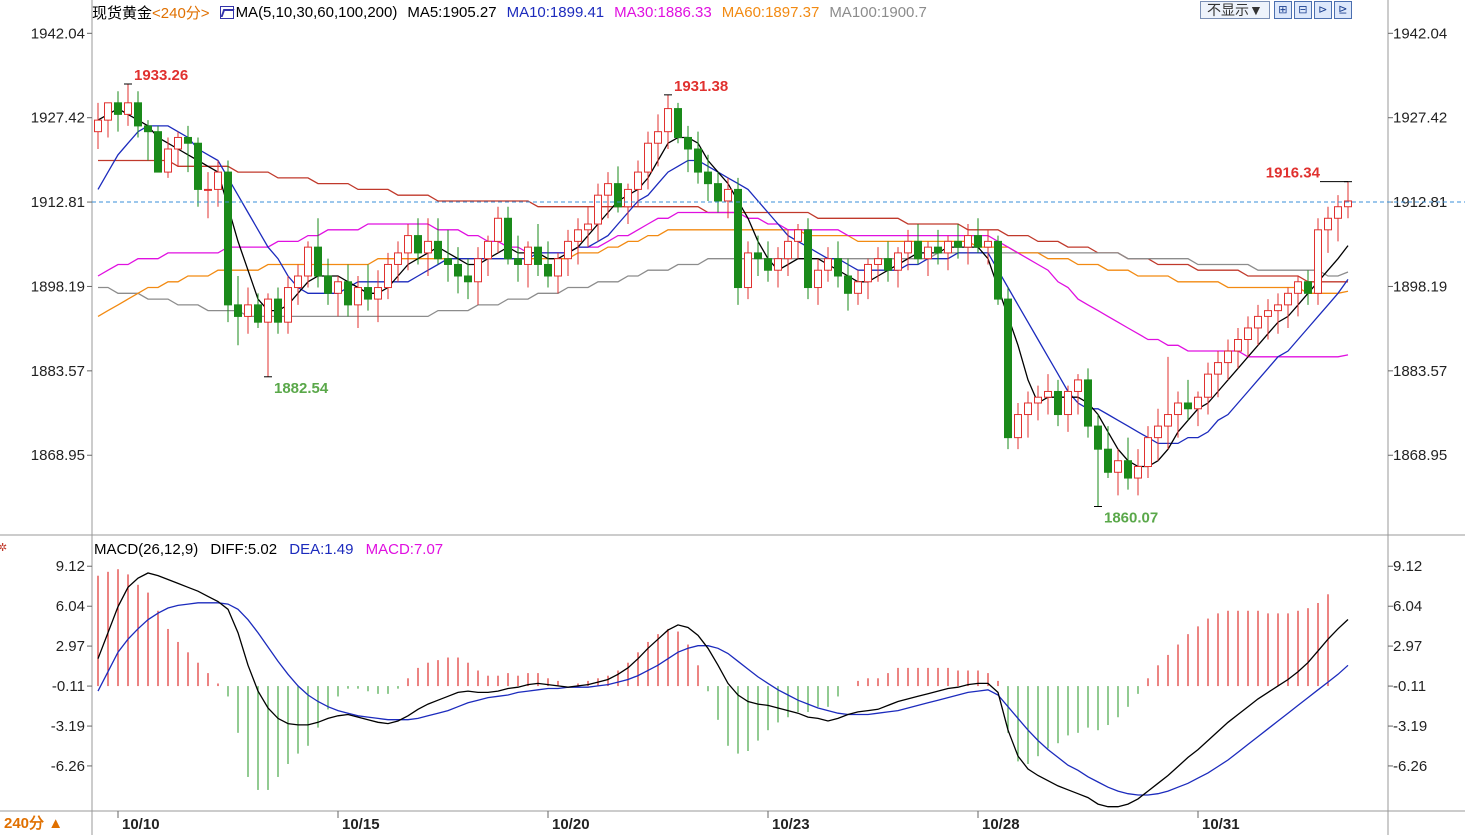 The width and height of the screenshot is (1465, 835). What do you see at coordinates (1282, 10) in the screenshot?
I see `zoom-in-button: ⊞` at bounding box center [1282, 10].